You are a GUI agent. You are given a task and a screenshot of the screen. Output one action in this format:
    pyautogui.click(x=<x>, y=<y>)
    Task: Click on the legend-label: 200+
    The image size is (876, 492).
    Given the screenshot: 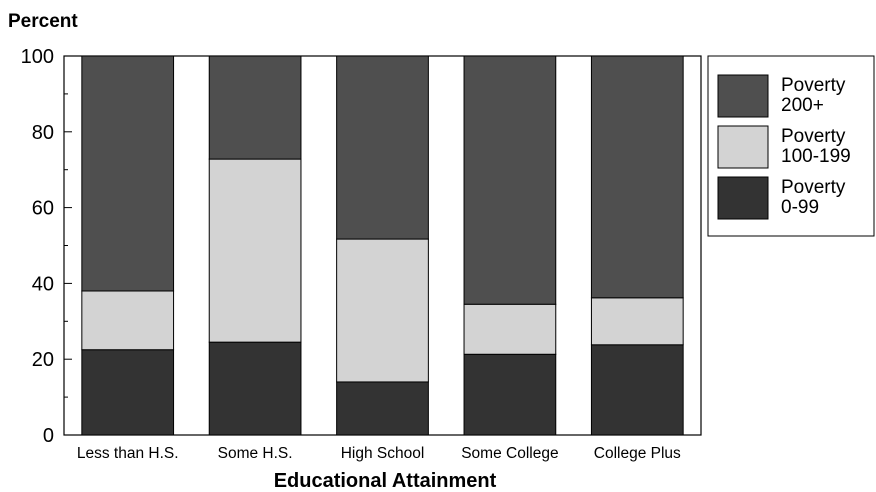 What is the action you would take?
    pyautogui.click(x=802, y=105)
    